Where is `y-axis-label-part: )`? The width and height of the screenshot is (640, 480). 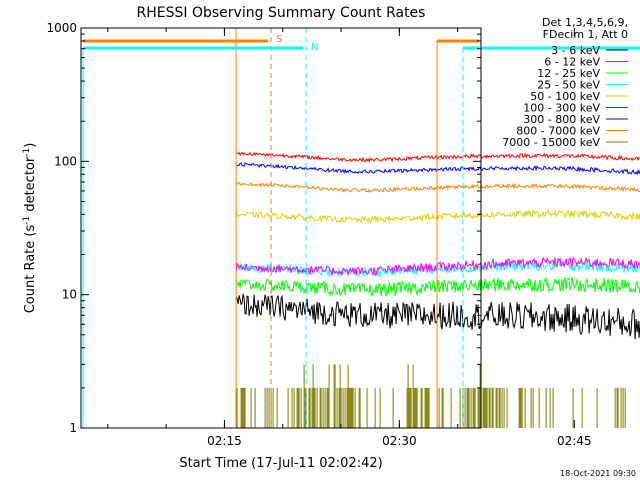 y-axis-label-part: ) is located at coordinates (30, 145).